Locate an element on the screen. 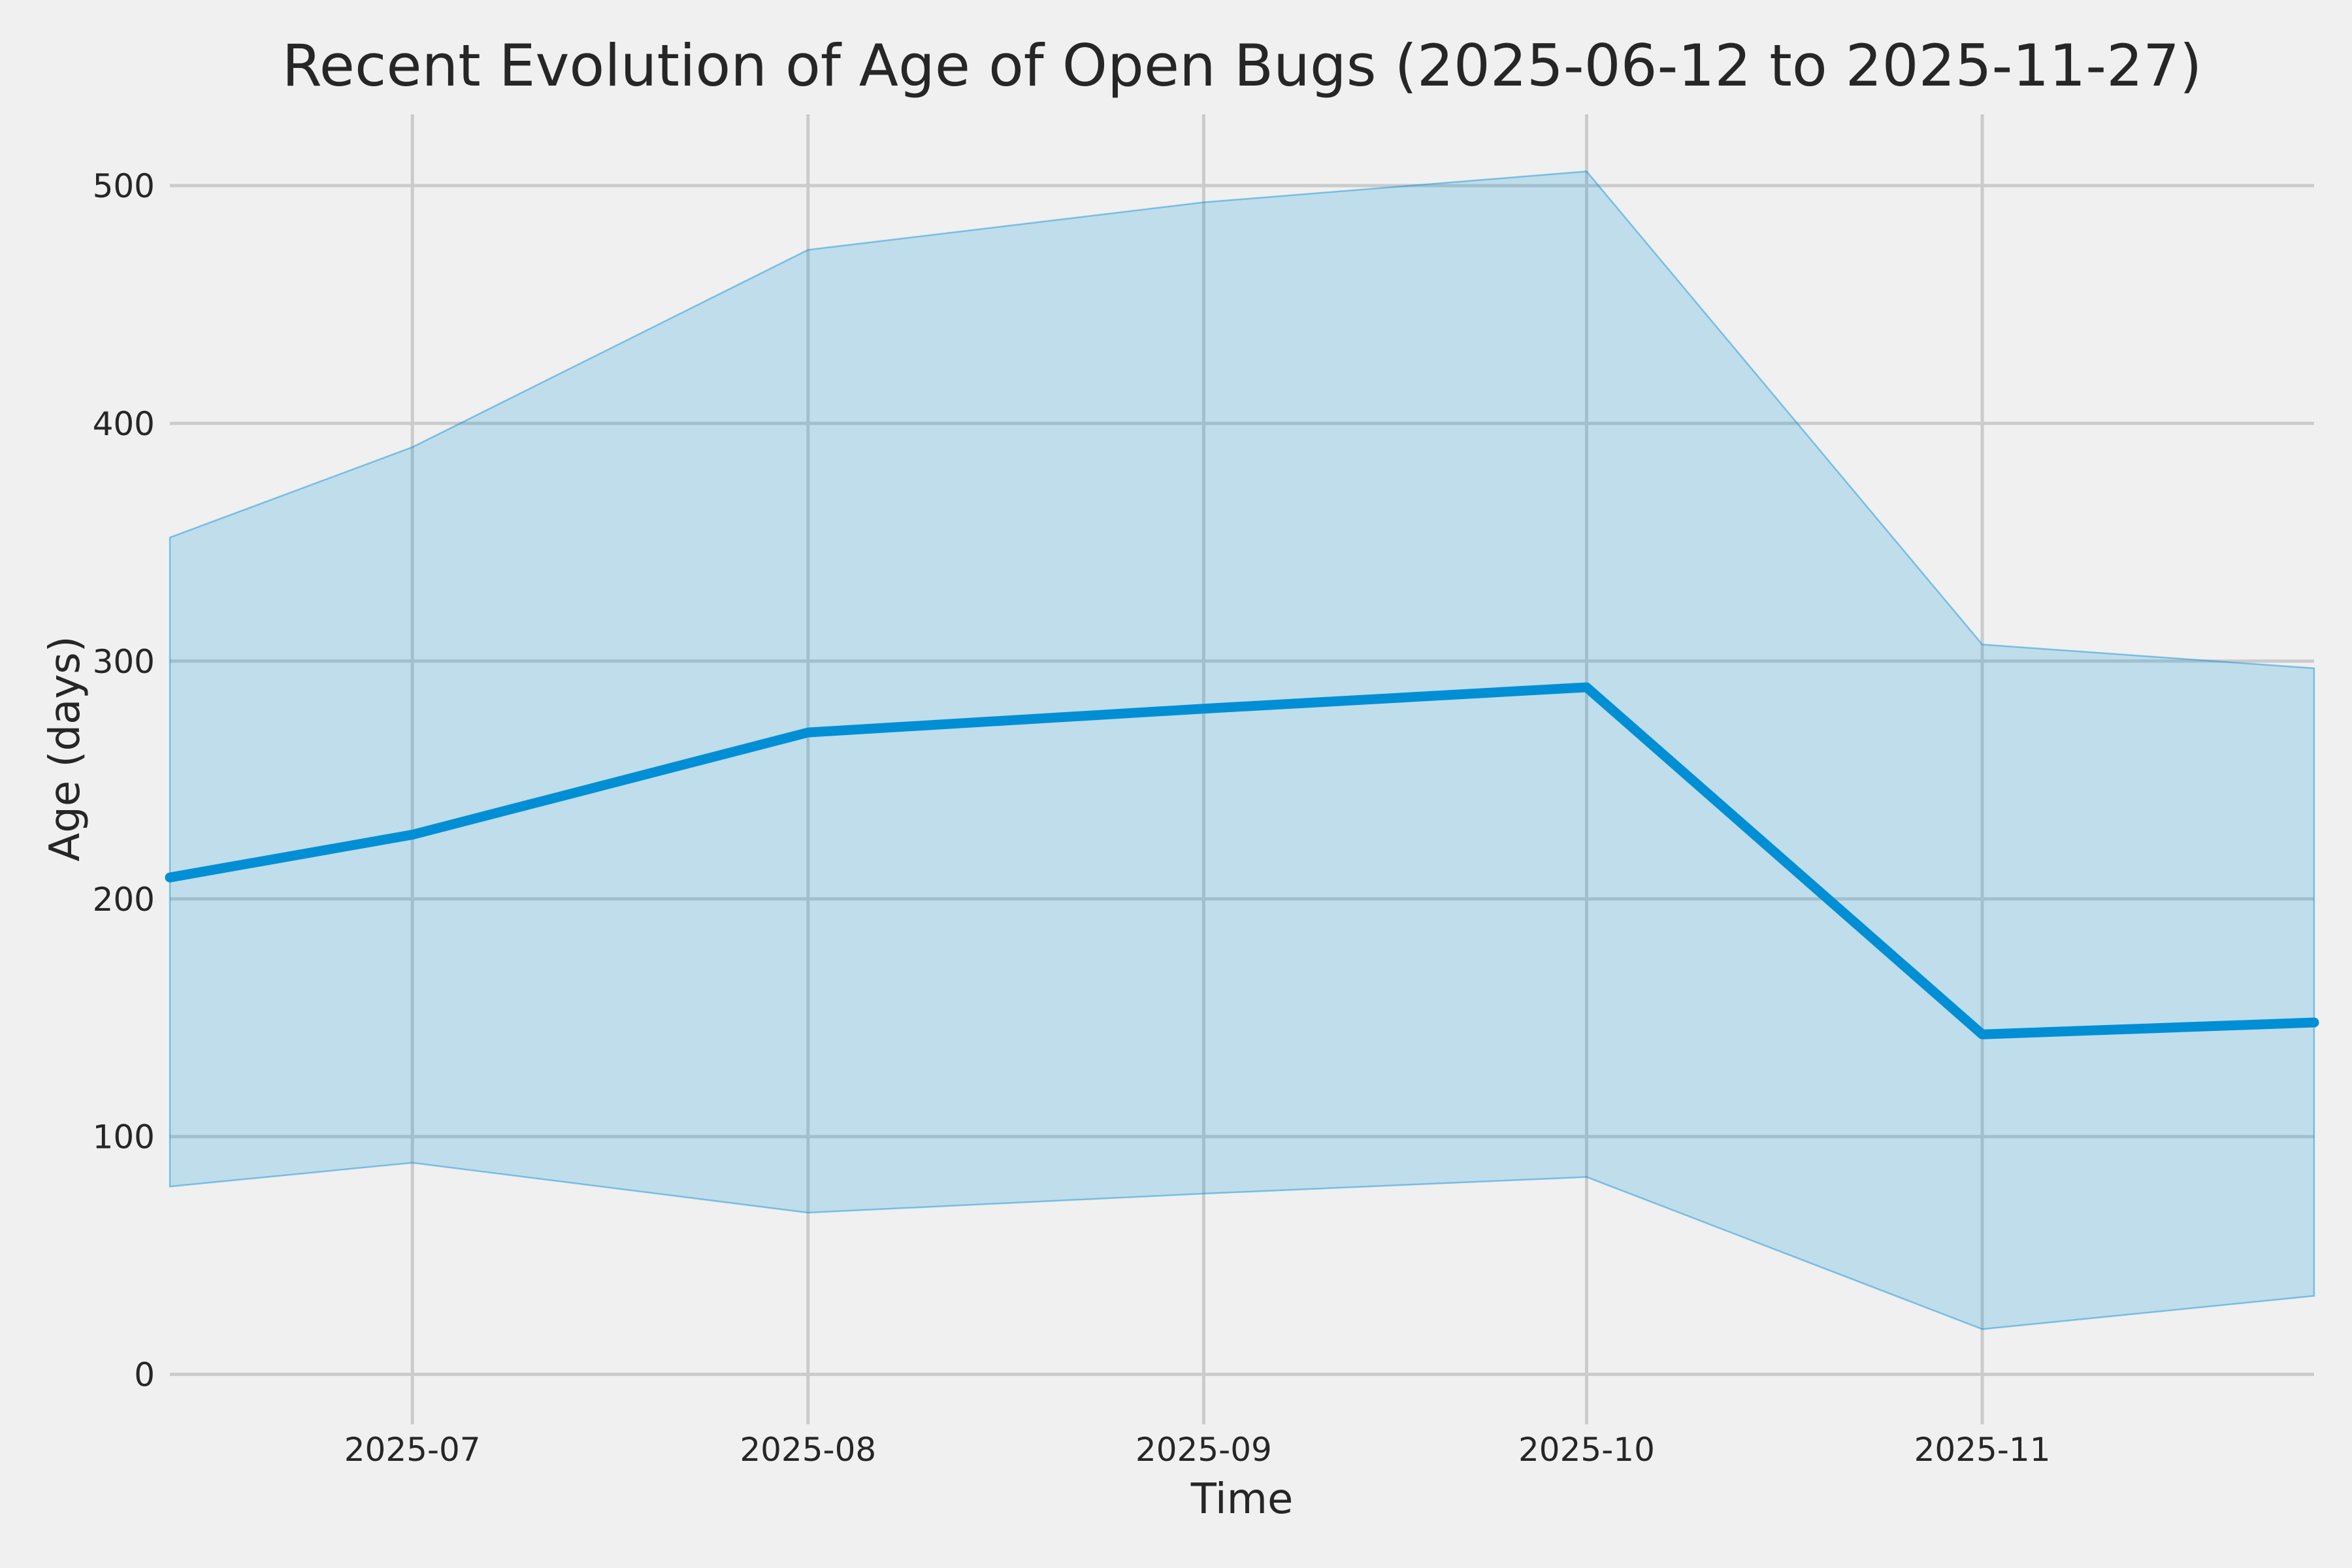 The width and height of the screenshot is (2352, 1568). y-axis-label: Age (days) is located at coordinates (65, 748).